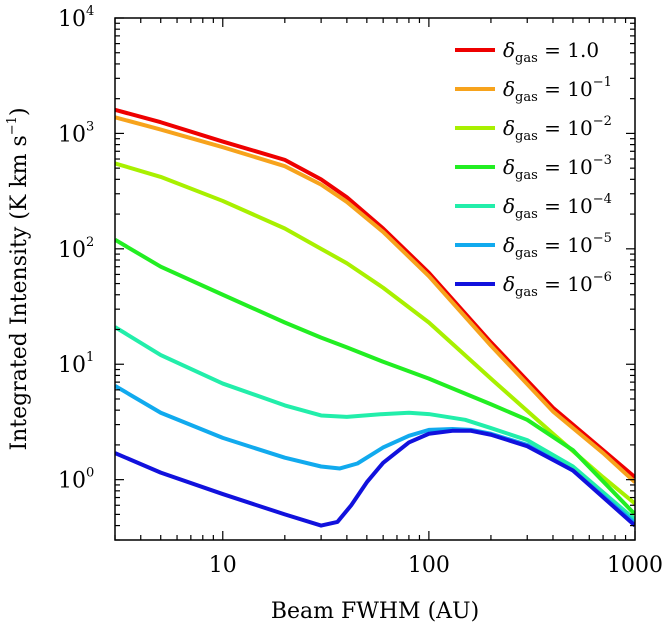  What do you see at coordinates (12, 125) in the screenshot?
I see `y-axis-label-sup: −1` at bounding box center [12, 125].